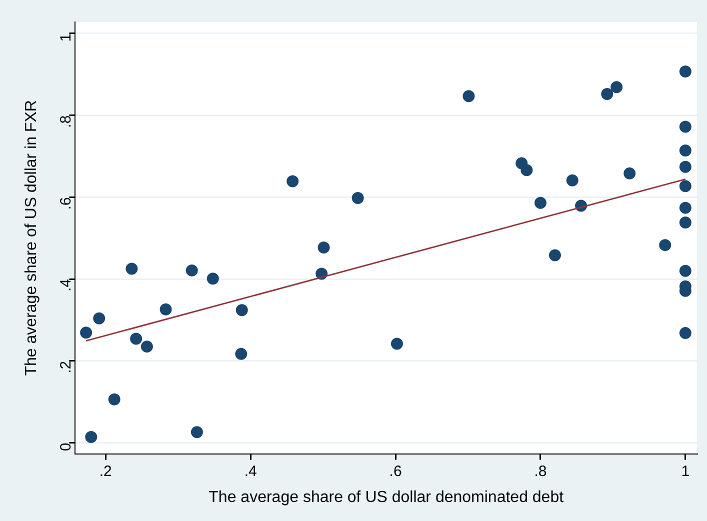 This screenshot has height=521, width=707. I want to click on x-tick-label: .2, so click(105, 471).